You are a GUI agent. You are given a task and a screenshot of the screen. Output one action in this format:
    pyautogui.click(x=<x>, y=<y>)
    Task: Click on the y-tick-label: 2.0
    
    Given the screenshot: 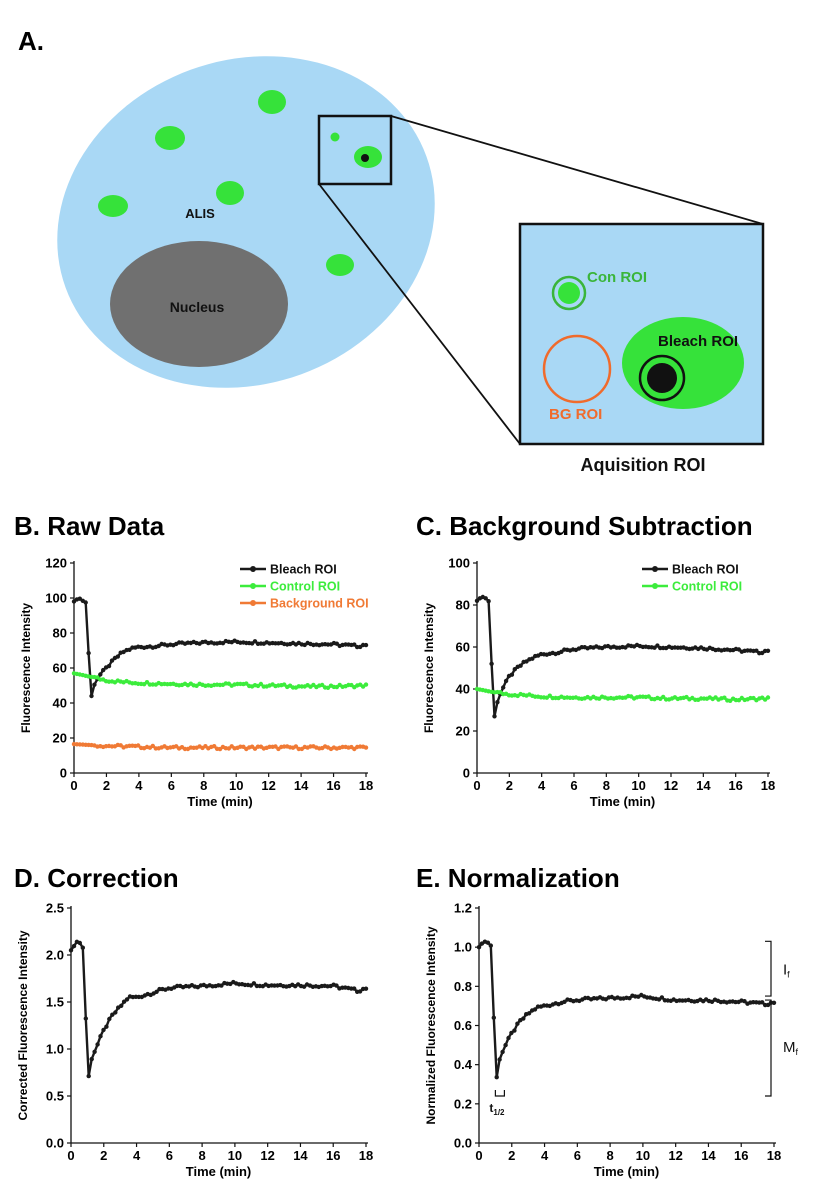 What is the action you would take?
    pyautogui.click(x=55, y=955)
    